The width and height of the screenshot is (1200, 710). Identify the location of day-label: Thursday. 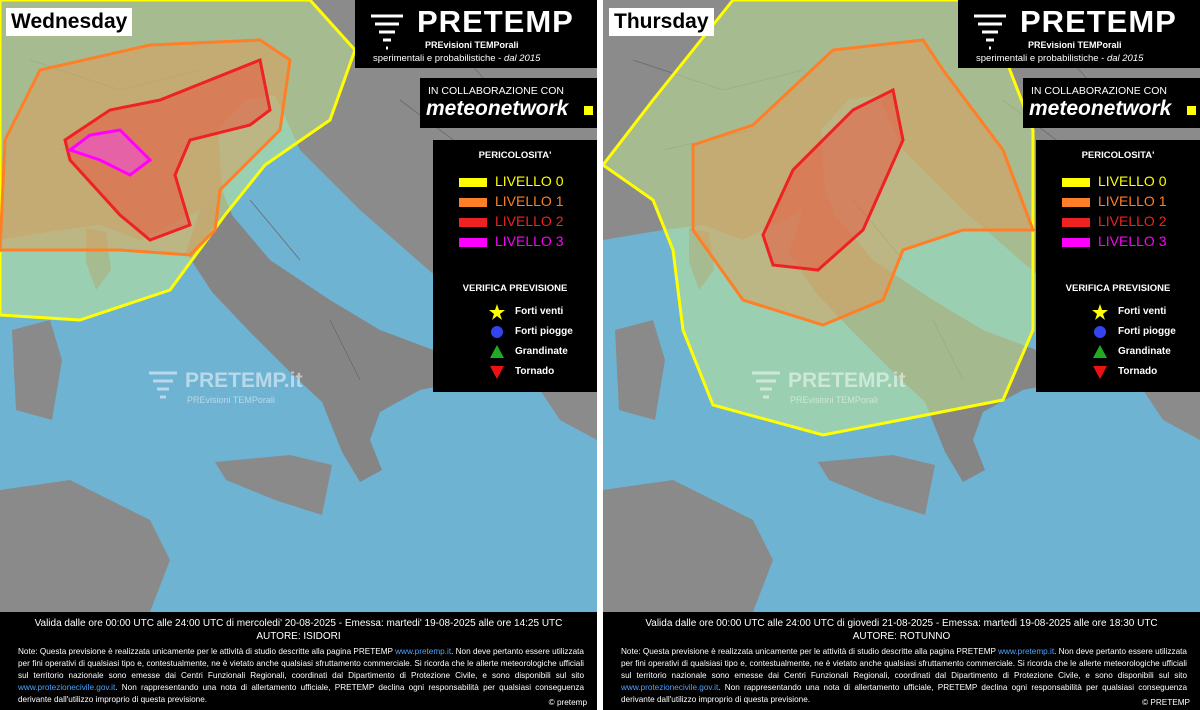
(661, 22).